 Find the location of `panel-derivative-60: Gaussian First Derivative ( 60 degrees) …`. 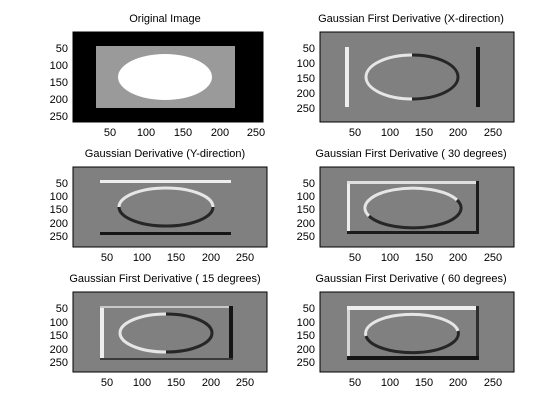

panel-derivative-60: Gaussian First Derivative ( 60 degrees) … is located at coordinates (406, 331).